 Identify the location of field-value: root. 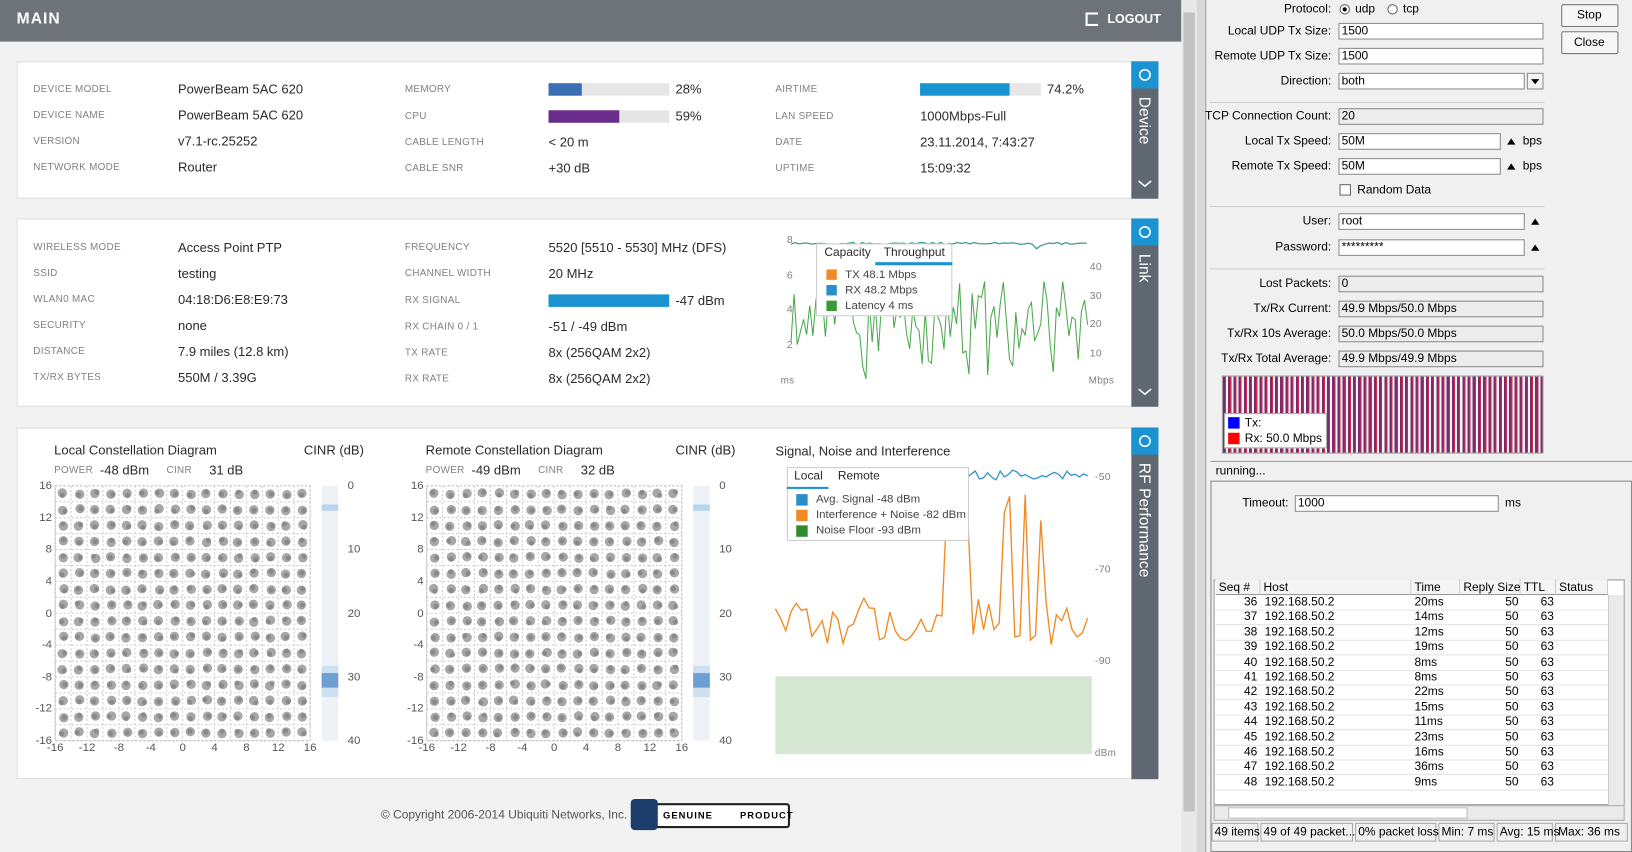
(1352, 221).